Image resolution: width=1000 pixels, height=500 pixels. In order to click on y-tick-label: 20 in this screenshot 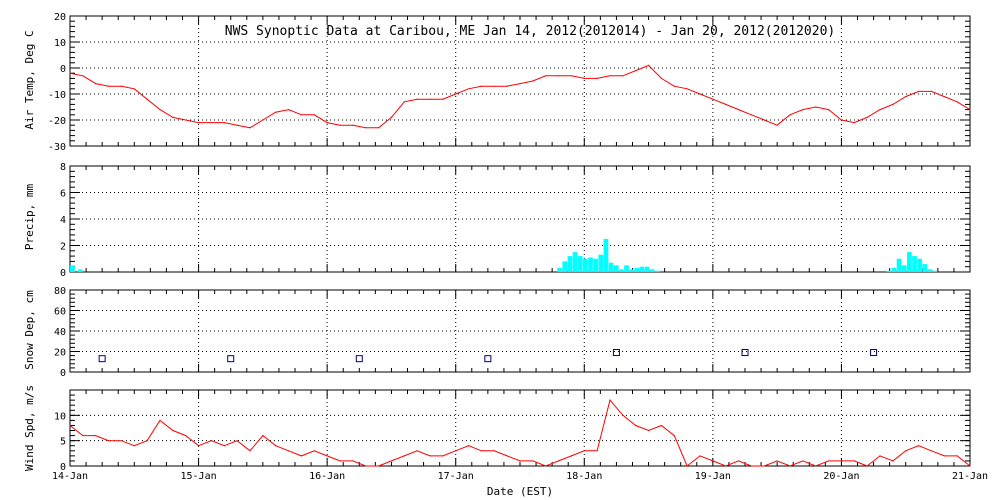, I will do `click(60, 353)`.